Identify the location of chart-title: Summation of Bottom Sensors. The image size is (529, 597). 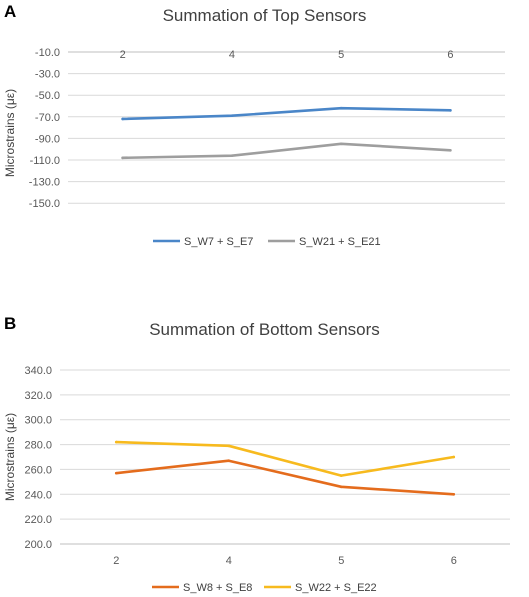
(264, 329).